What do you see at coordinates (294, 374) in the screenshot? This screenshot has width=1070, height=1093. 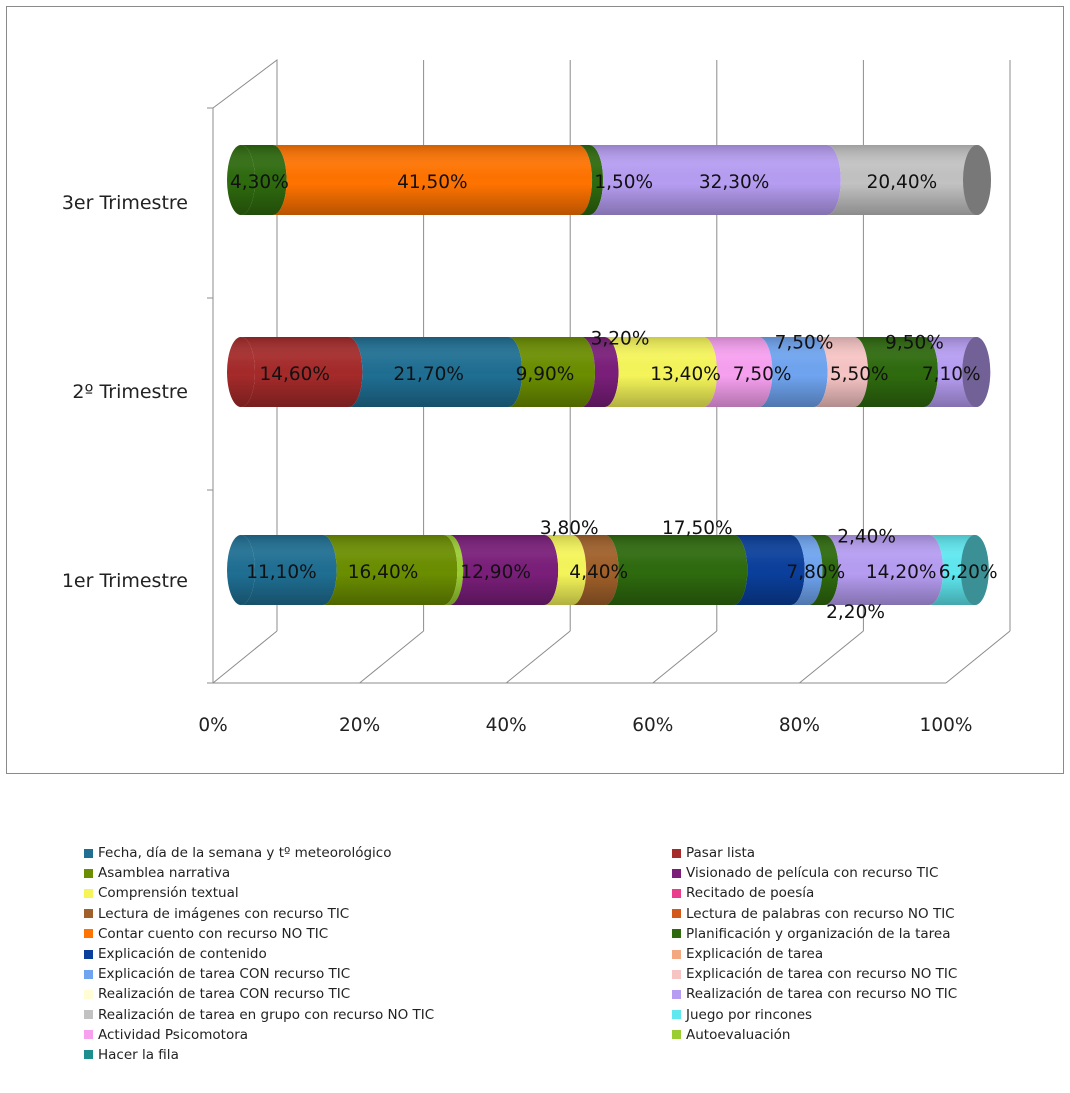 I see `data-label: 14,60%` at bounding box center [294, 374].